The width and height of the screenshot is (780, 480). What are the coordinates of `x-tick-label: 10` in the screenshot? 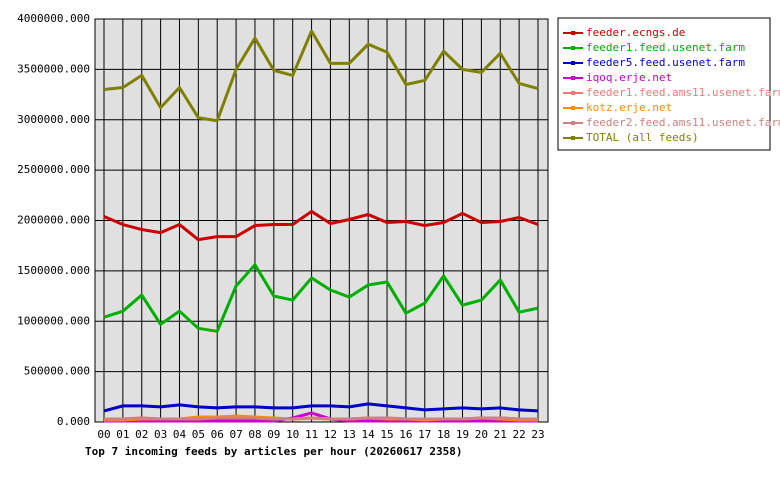 It's located at (292, 434).